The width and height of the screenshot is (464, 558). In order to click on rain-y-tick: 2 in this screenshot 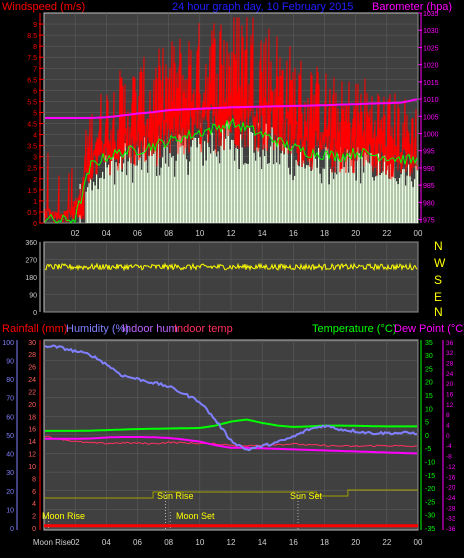, I will do `click(34, 517)`.